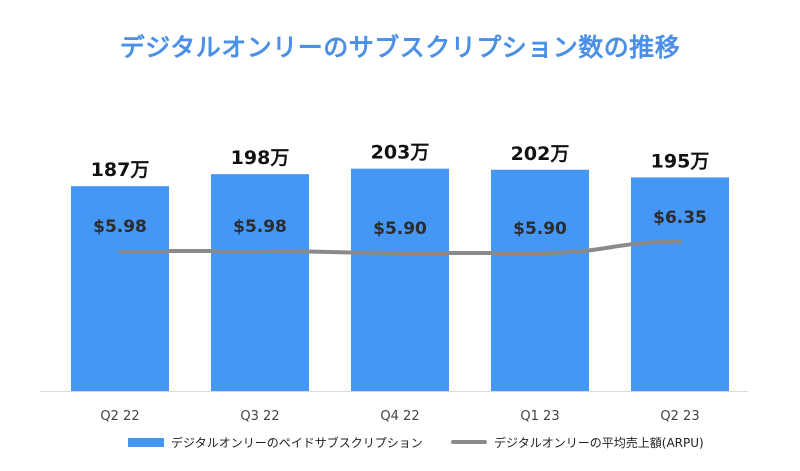  I want to click on bar-data-label: 195万, so click(680, 161).